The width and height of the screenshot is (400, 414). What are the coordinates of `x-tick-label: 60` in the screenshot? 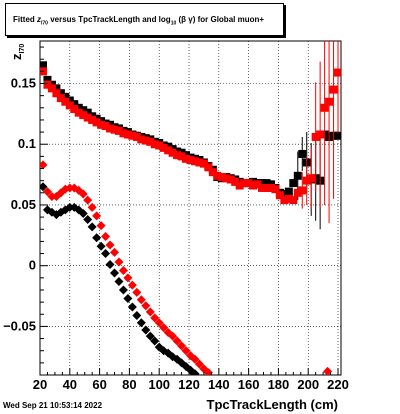 It's located at (99, 384).